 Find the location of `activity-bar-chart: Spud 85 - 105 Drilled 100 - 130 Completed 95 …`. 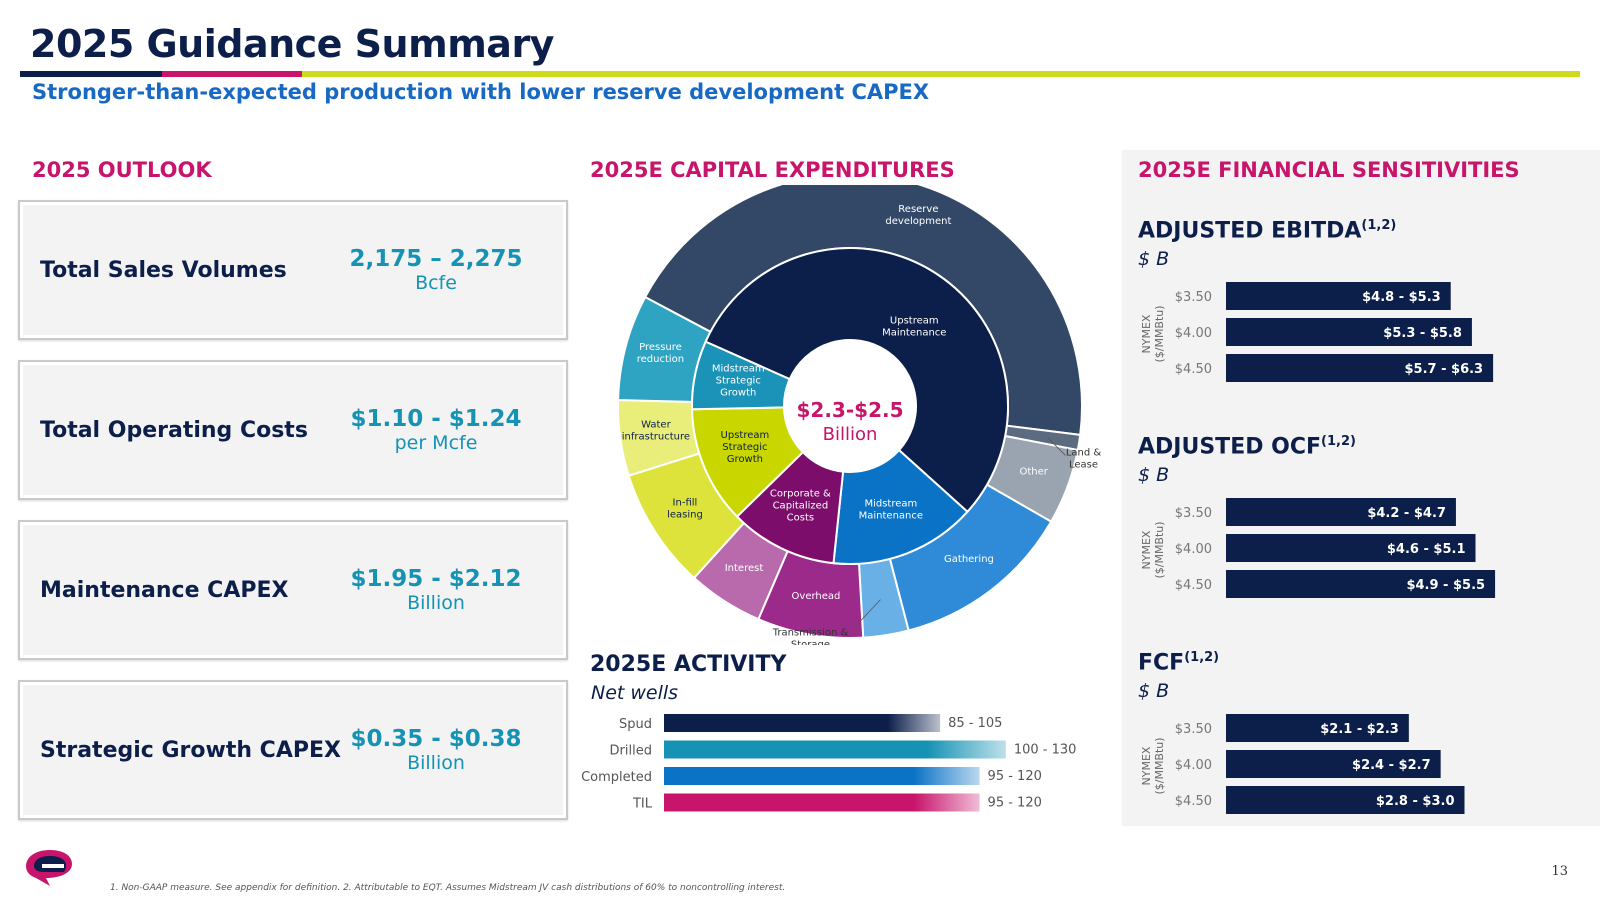

activity-bar-chart: Spud 85 - 105 Drilled 100 - 130 Completed 95 … is located at coordinates (829, 763).